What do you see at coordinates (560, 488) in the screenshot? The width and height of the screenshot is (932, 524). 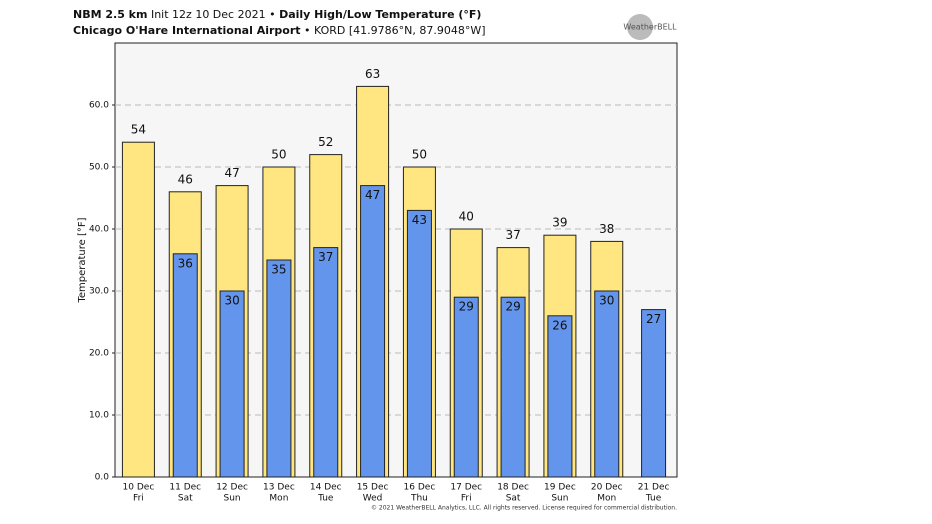 I see `x-tick-label: 19 Dec` at bounding box center [560, 488].